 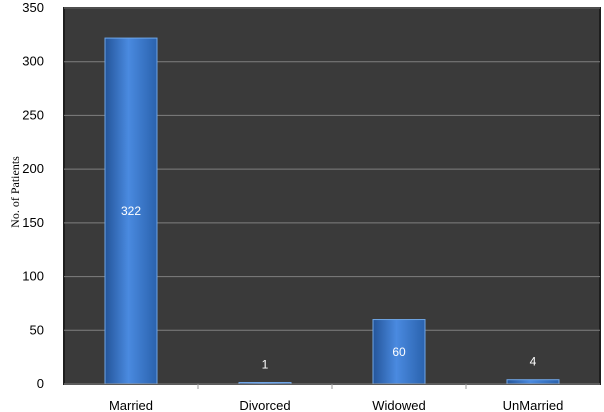 What do you see at coordinates (398, 405) in the screenshot?
I see `x-tick-label: Widowed` at bounding box center [398, 405].